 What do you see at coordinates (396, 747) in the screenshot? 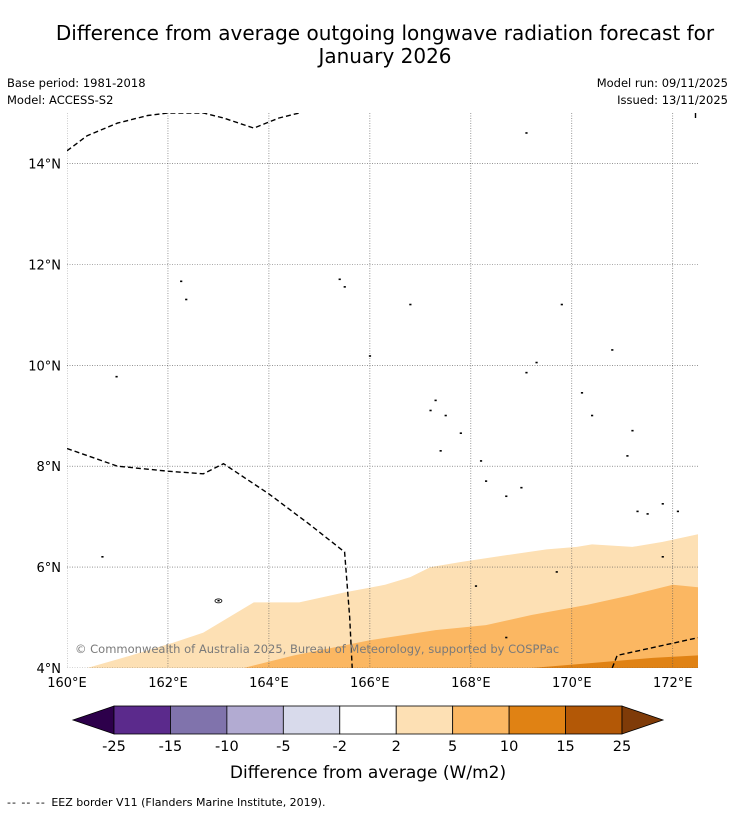
I see `colorbar-tick-label: 2` at bounding box center [396, 747].